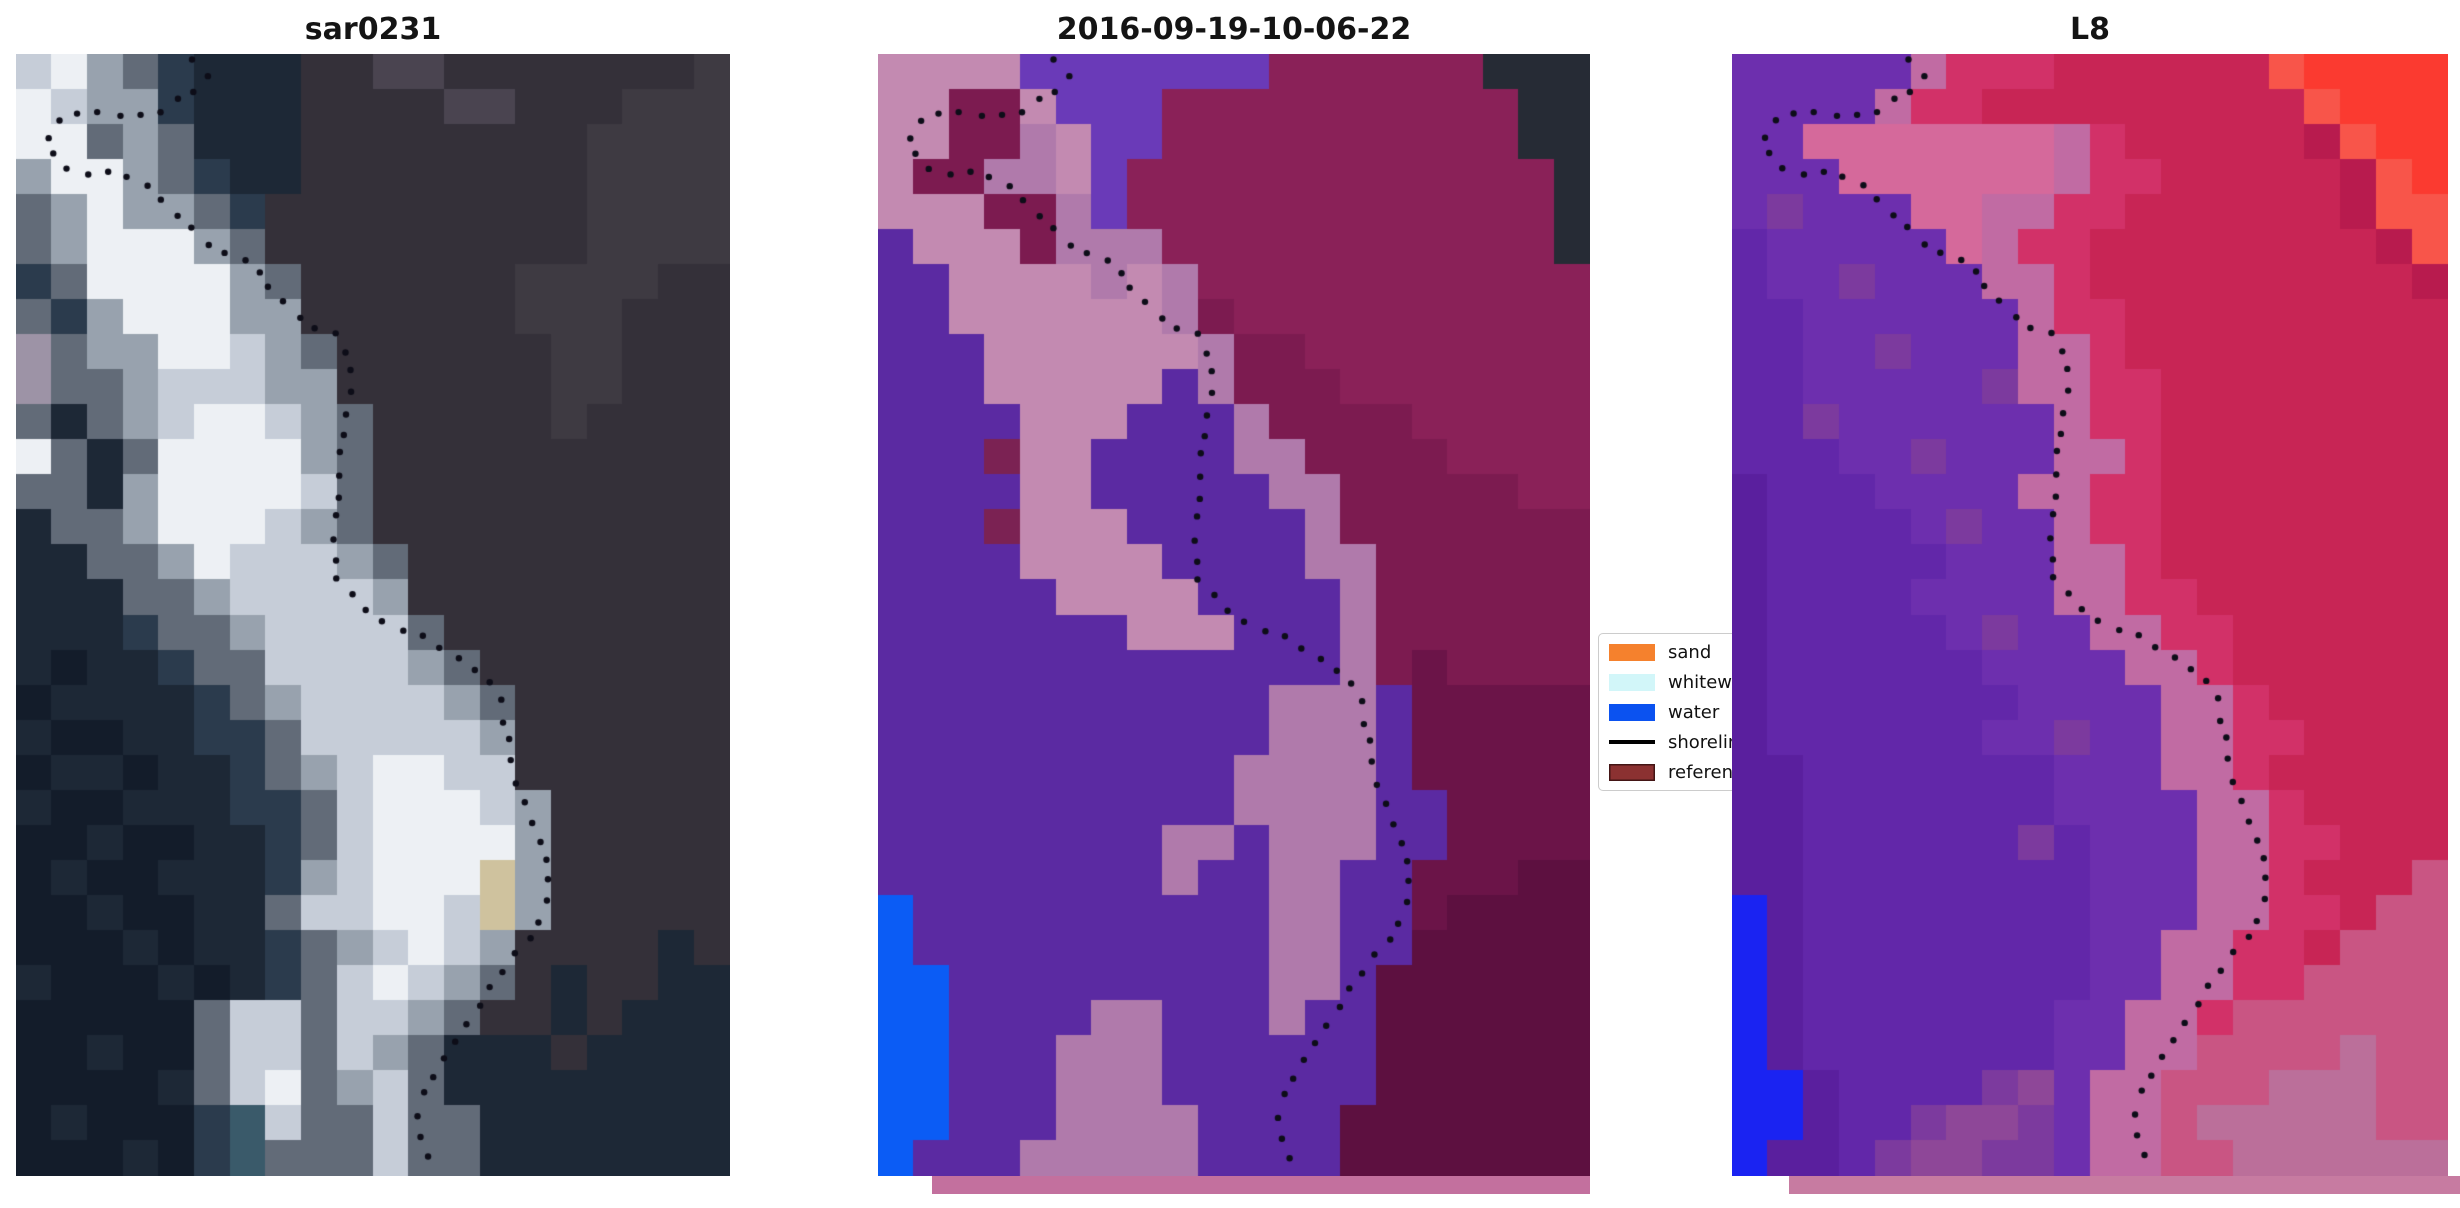  I want to click on legend-label: shoreline, so click(1709, 742).